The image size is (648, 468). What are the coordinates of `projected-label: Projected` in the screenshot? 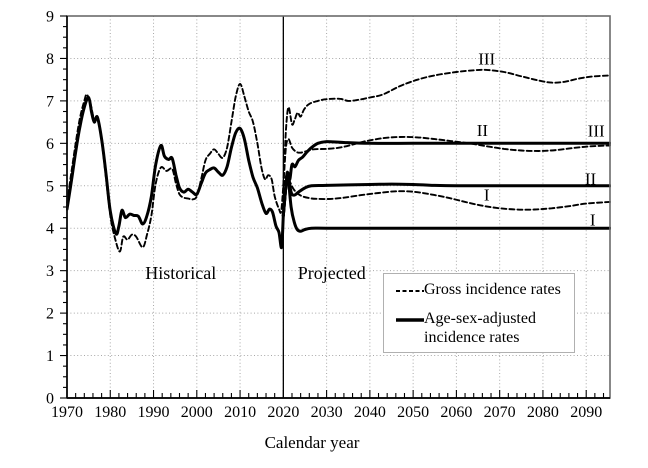 It's located at (332, 273).